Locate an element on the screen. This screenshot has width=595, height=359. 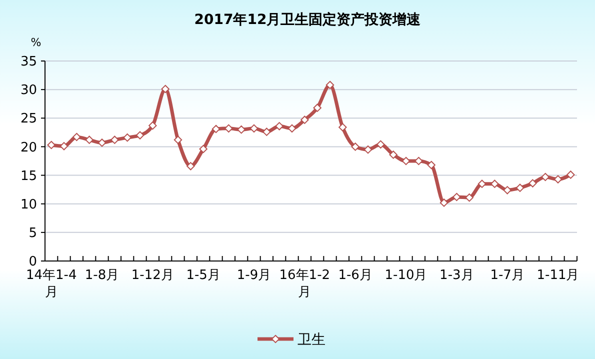
x-tick-label: 1-12月 is located at coordinates (152, 275).